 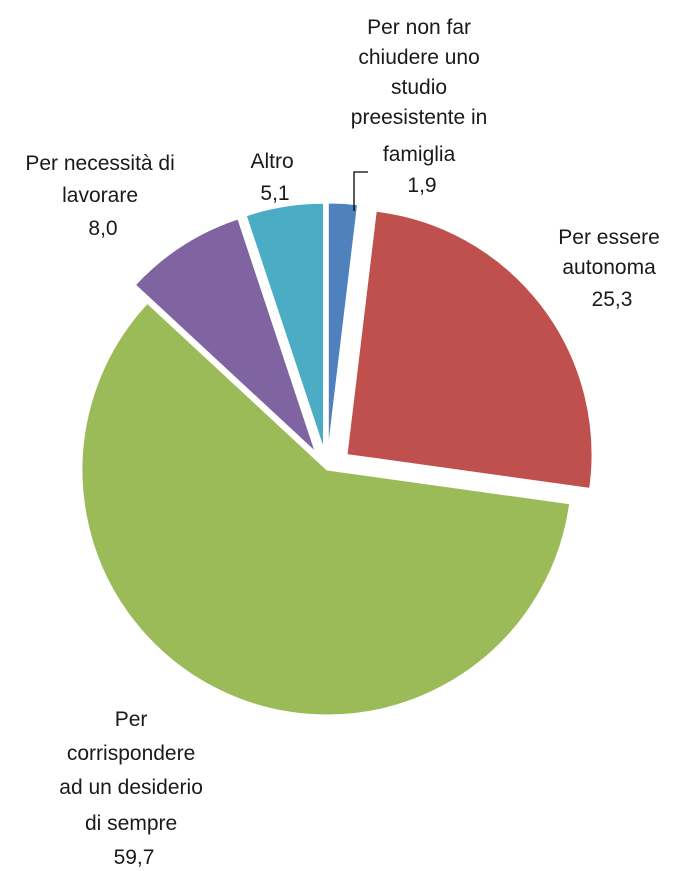 What do you see at coordinates (609, 267) in the screenshot?
I see `label-line: autonoma` at bounding box center [609, 267].